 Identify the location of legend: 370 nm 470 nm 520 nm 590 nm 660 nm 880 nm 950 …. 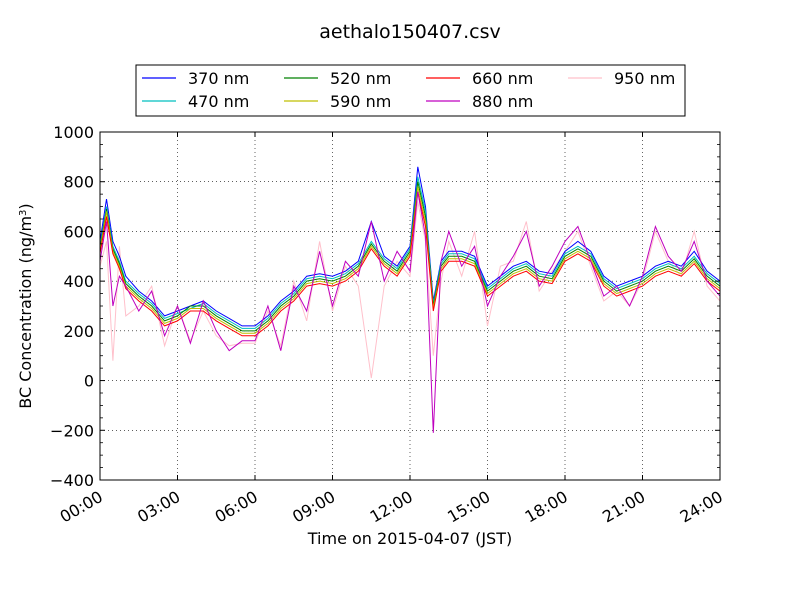
(410, 90).